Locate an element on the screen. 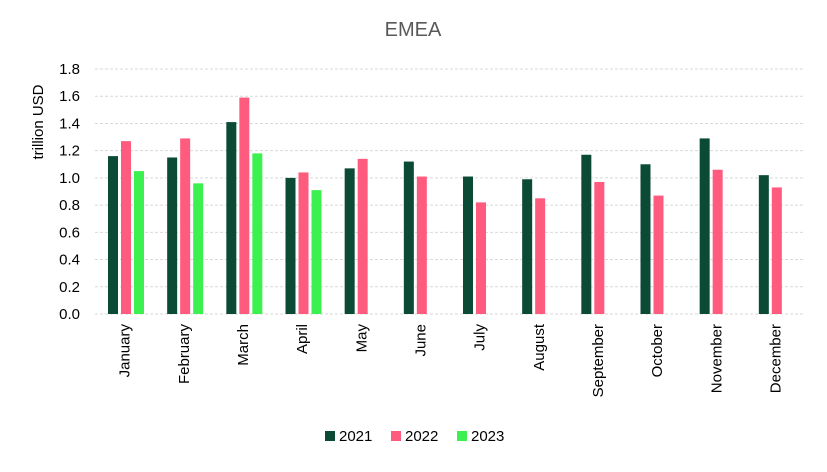 This screenshot has width=827, height=472. bar-2023-january is located at coordinates (139, 242).